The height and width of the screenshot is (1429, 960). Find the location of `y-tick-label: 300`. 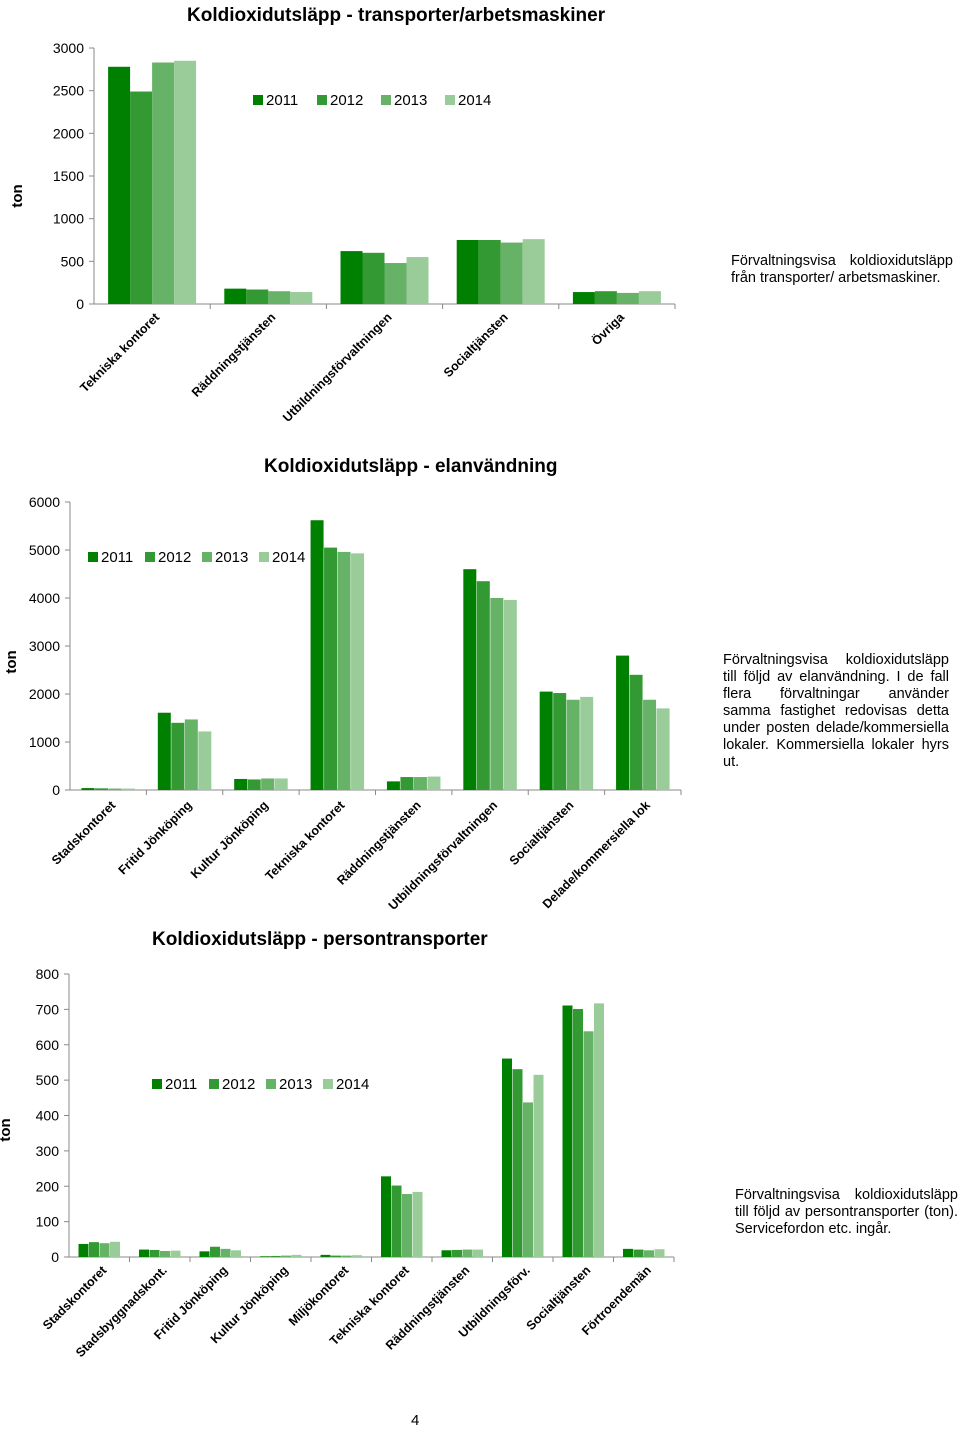

y-tick-label: 300 is located at coordinates (48, 1151).